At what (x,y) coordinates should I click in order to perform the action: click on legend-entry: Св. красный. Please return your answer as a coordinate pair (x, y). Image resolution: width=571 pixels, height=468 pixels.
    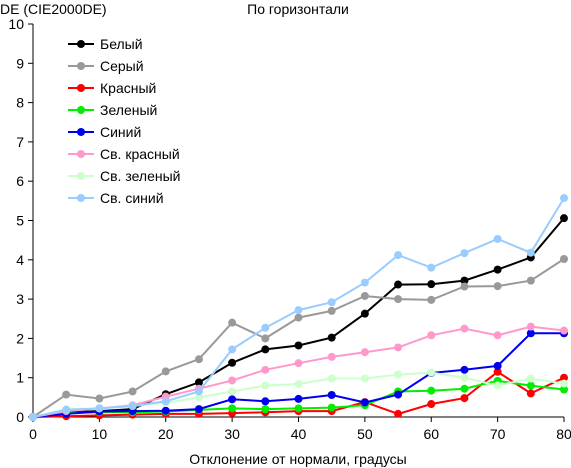
    Looking at the image, I should click on (124, 154).